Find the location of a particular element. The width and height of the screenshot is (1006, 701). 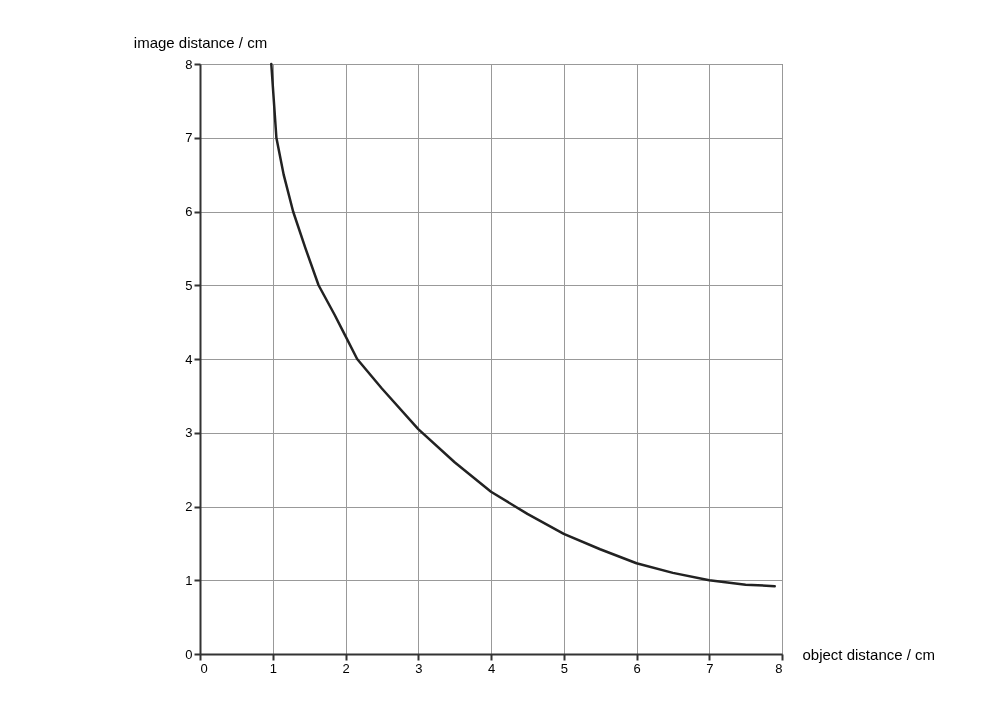

x-tick-label: 6 is located at coordinates (637, 668).